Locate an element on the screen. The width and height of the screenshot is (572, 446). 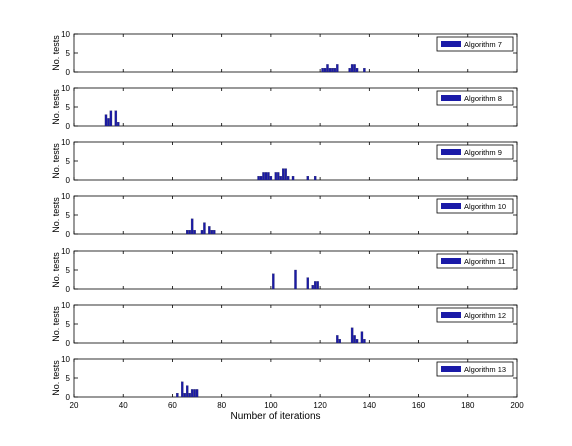
legend-label: Algorithm 10 is located at coordinates (485, 206).